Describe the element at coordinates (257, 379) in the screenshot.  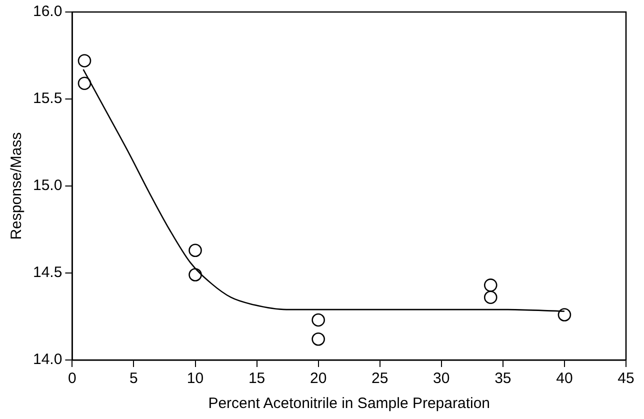
I see `x-tick-label: 15` at that location.